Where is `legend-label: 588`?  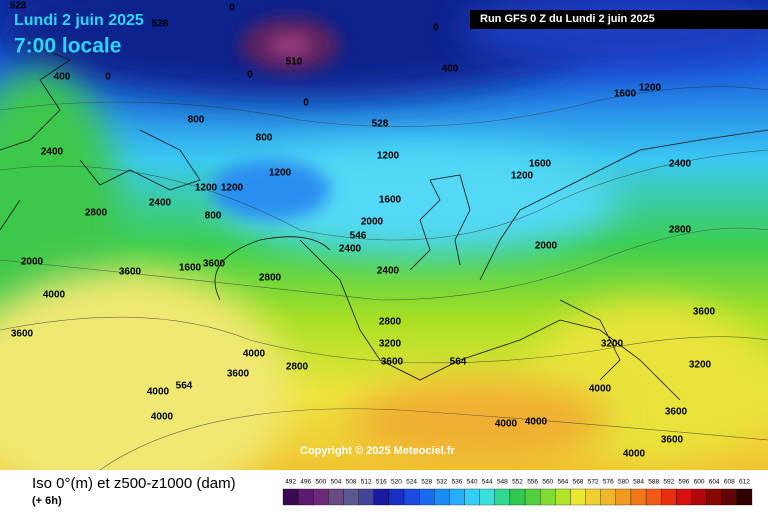 legend-label: 588 is located at coordinates (653, 482).